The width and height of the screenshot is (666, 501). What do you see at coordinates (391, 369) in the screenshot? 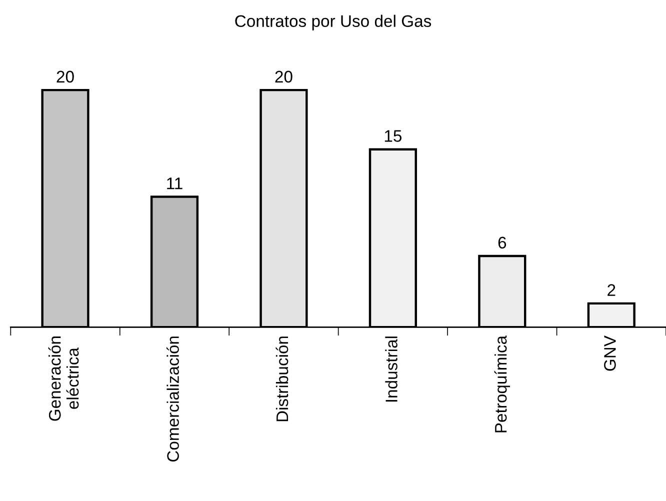
I see `x-tick-label: Industrial` at bounding box center [391, 369].